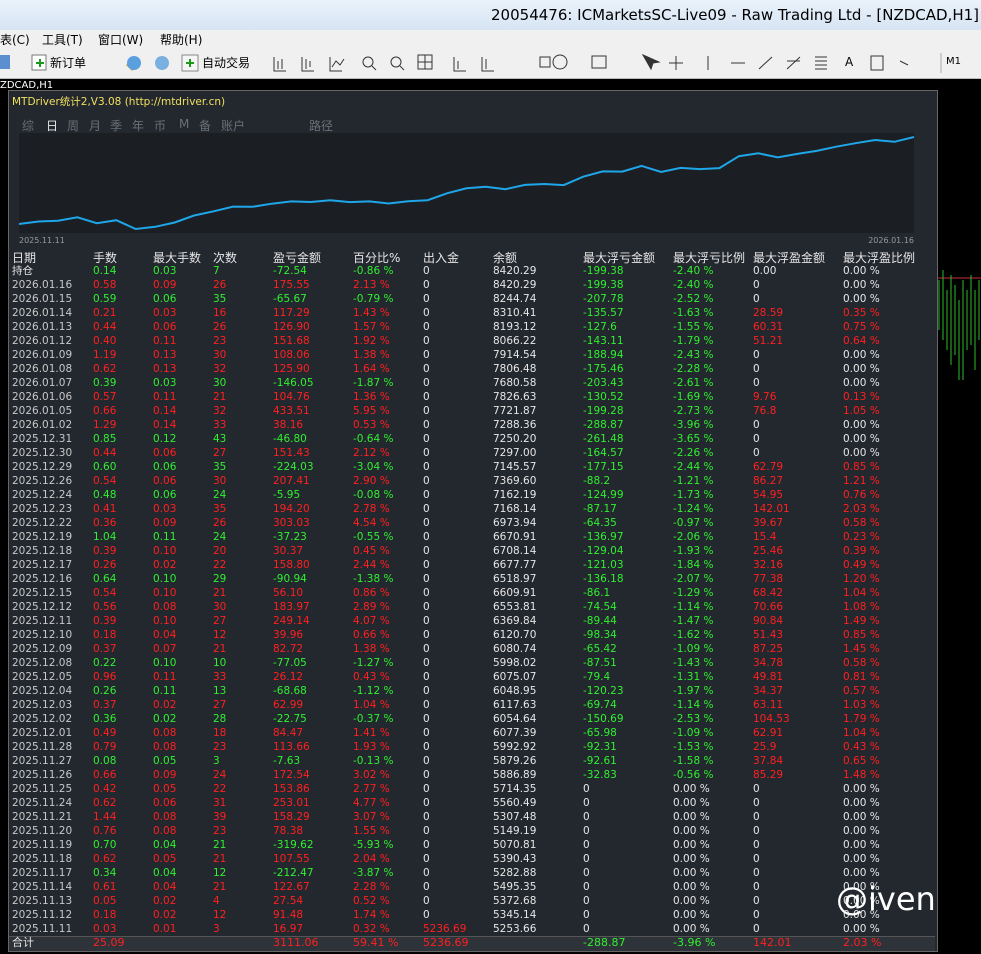 The height and width of the screenshot is (954, 981). I want to click on tab: 综, so click(28, 126).